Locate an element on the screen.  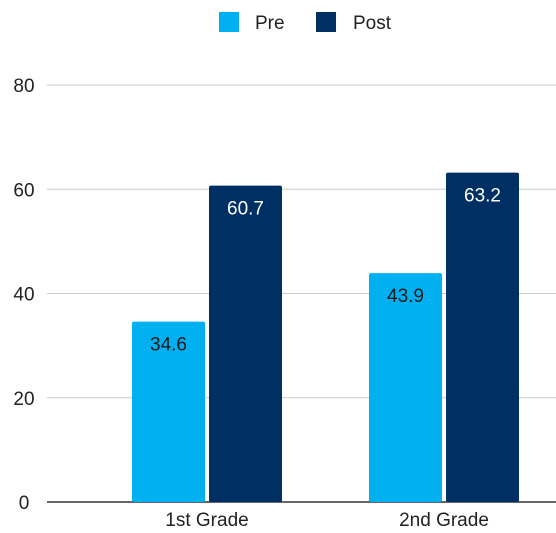
data-label-post-1: 60.7 is located at coordinates (245, 209).